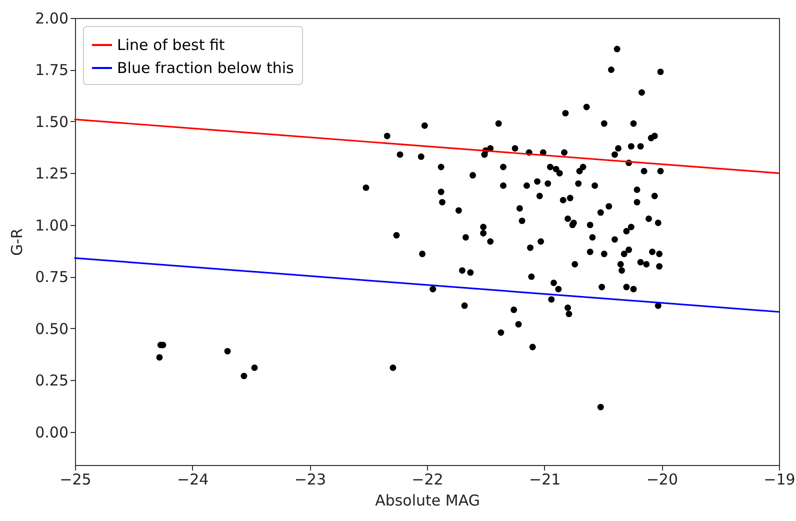 The image size is (796, 521). What do you see at coordinates (193, 479) in the screenshot?
I see `x-tick-label: −24` at bounding box center [193, 479].